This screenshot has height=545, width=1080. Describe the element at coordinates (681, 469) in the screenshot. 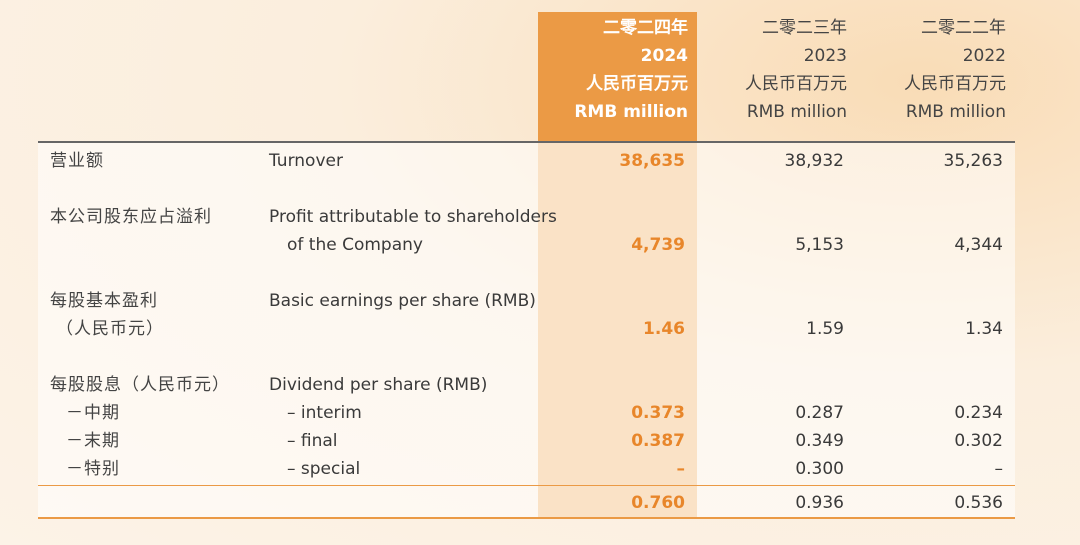

I see `special-2024: –` at that location.